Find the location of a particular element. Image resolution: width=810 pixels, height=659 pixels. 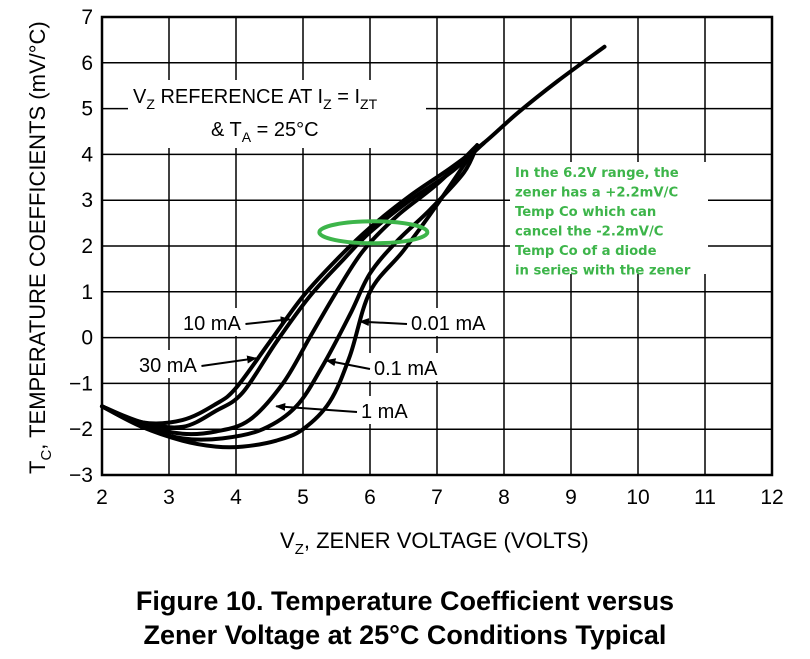

y-tick-label: −3 is located at coordinates (81, 475).